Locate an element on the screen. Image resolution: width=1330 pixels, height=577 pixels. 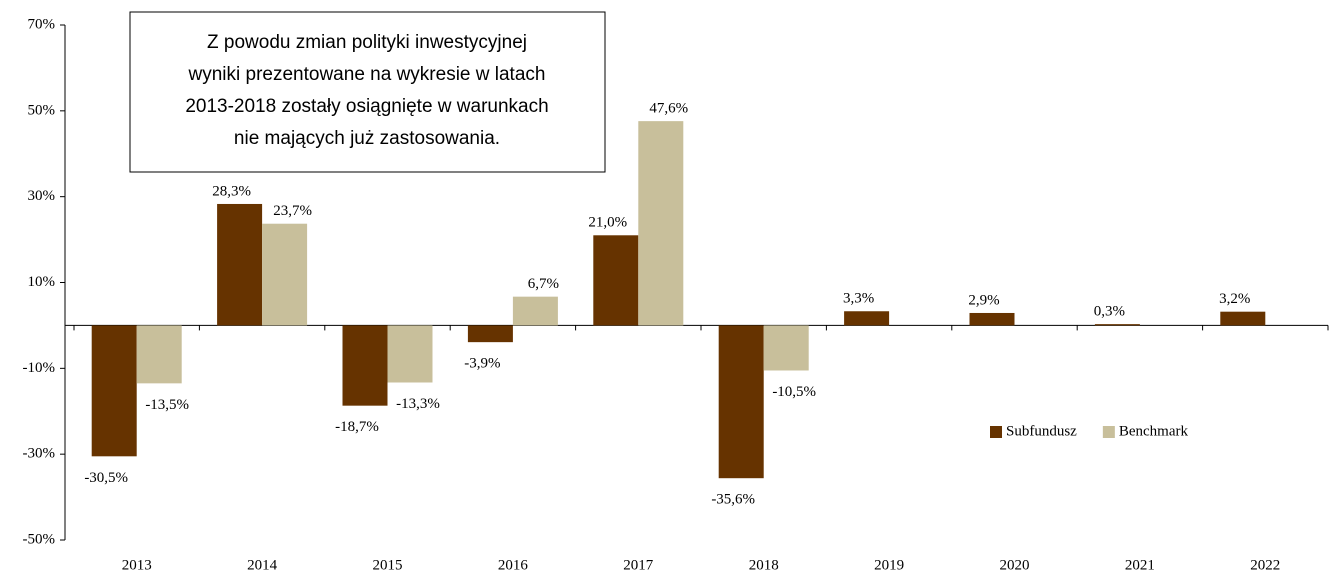
x-tick-label: 2020 is located at coordinates (1015, 565).